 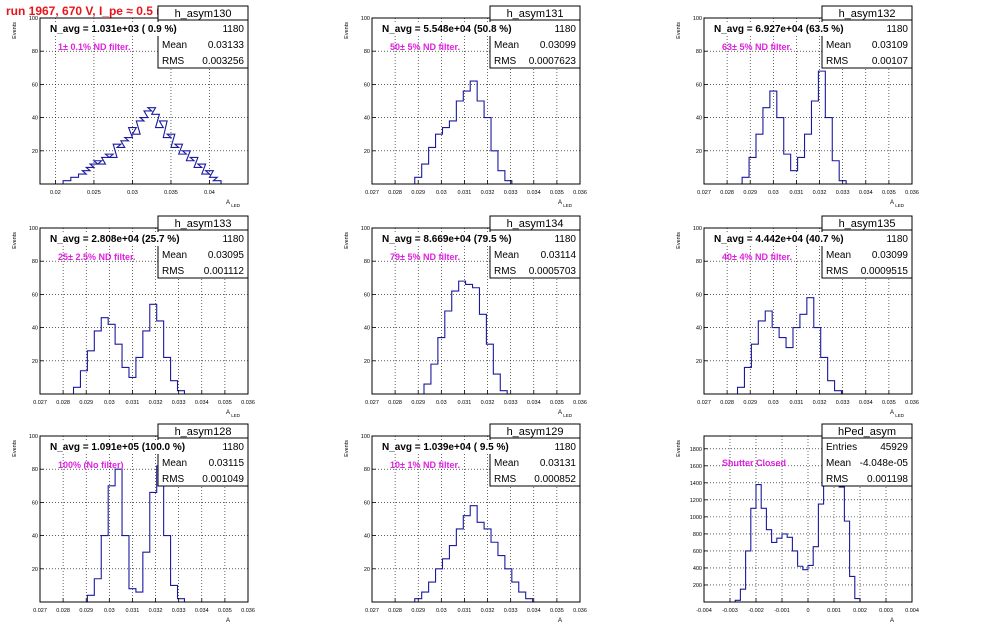 I want to click on stats-title: h_asym129, so click(x=535, y=432).